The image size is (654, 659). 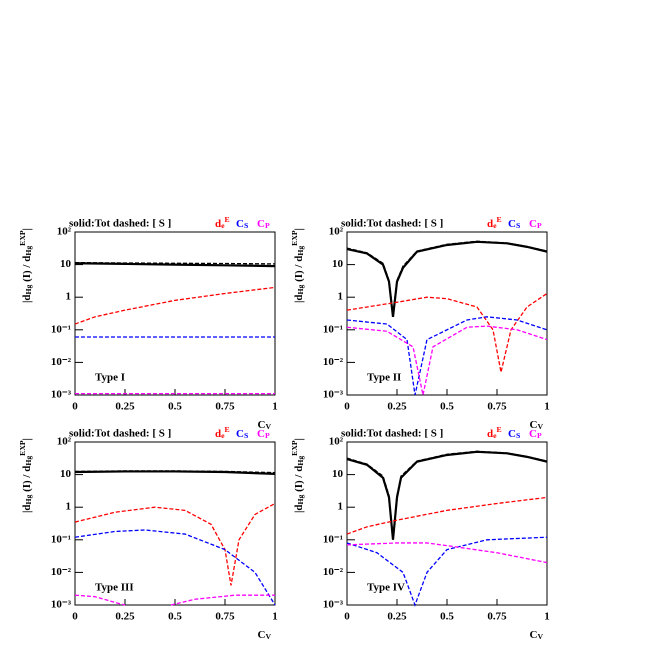 I want to click on panel-label: Type I, so click(x=110, y=378).